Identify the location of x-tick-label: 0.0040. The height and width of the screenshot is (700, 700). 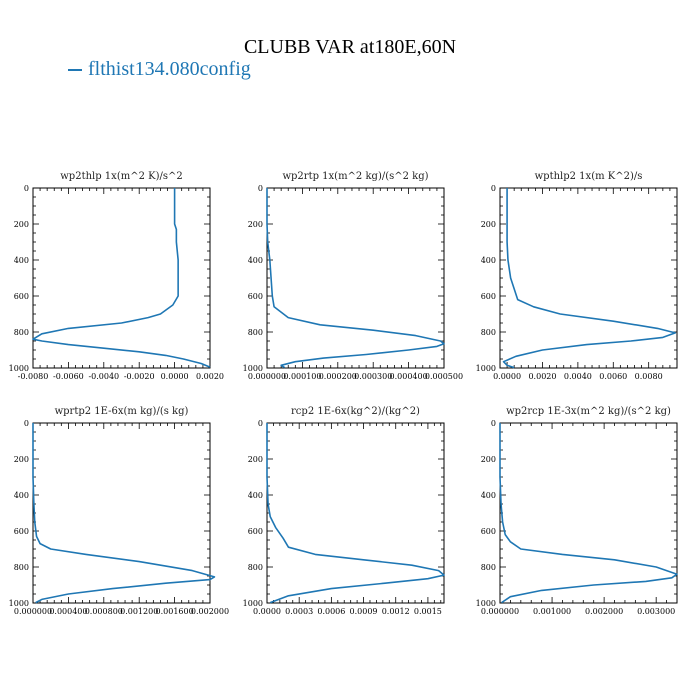
(578, 376).